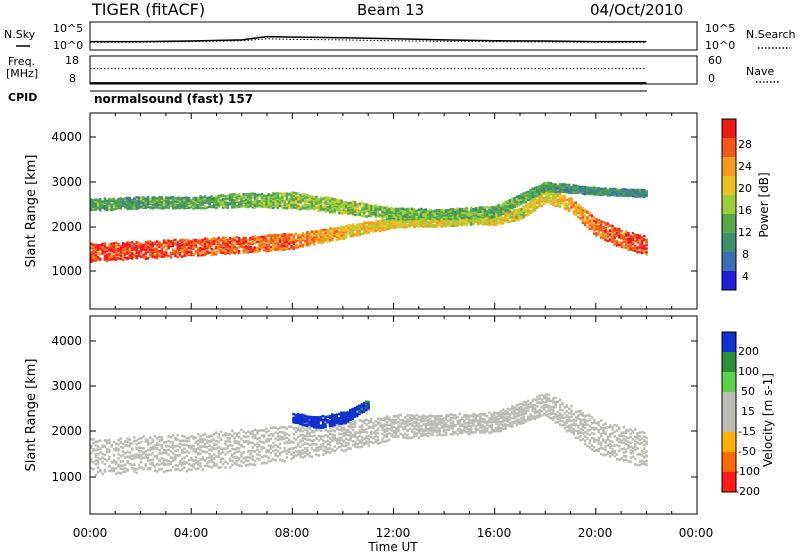 Image resolution: width=800 pixels, height=554 pixels. I want to click on power-colorbar-cell, so click(729, 242).